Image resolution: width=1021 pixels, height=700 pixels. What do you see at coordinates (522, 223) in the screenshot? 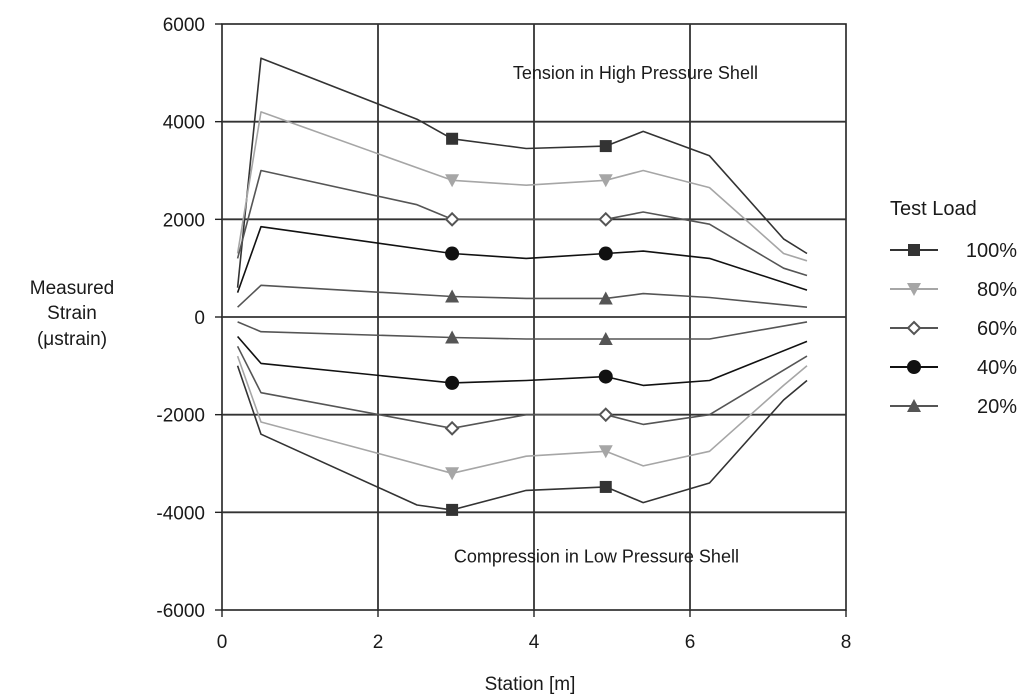
I see `series-line-tension-60pct` at bounding box center [522, 223].